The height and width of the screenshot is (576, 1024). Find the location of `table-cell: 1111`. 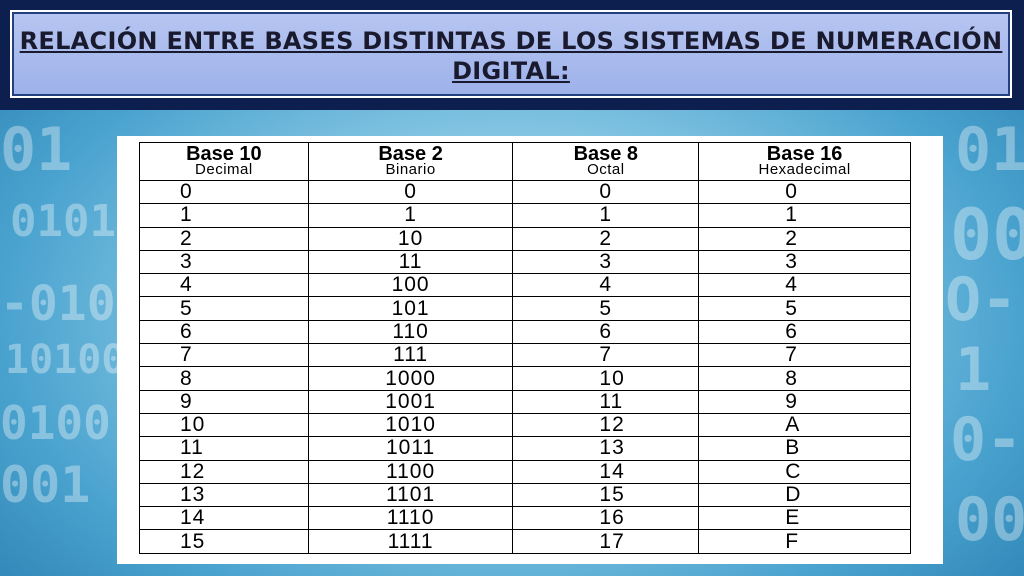

table-cell: 1111 is located at coordinates (410, 541).